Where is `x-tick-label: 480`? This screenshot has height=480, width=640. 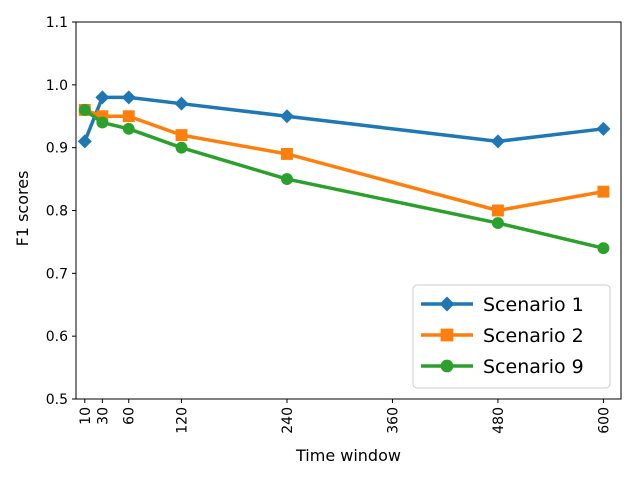
x-tick-label: 480 is located at coordinates (499, 420).